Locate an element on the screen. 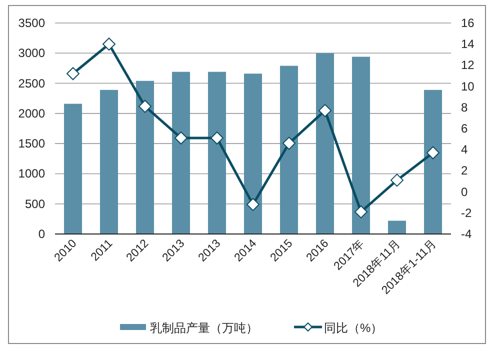  y-tick-label: 3000 is located at coordinates (32, 53).